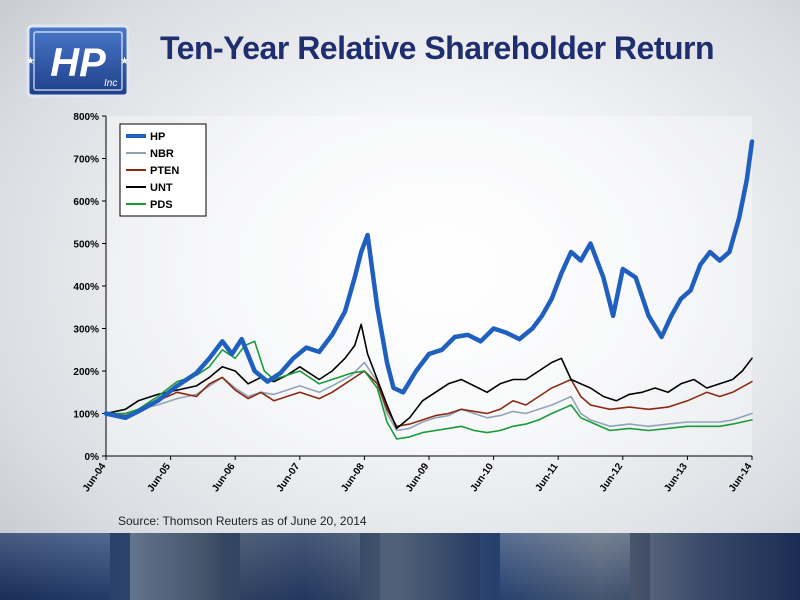 Image resolution: width=800 pixels, height=600 pixels. I want to click on x-tick-label: Jun-11, so click(546, 477).